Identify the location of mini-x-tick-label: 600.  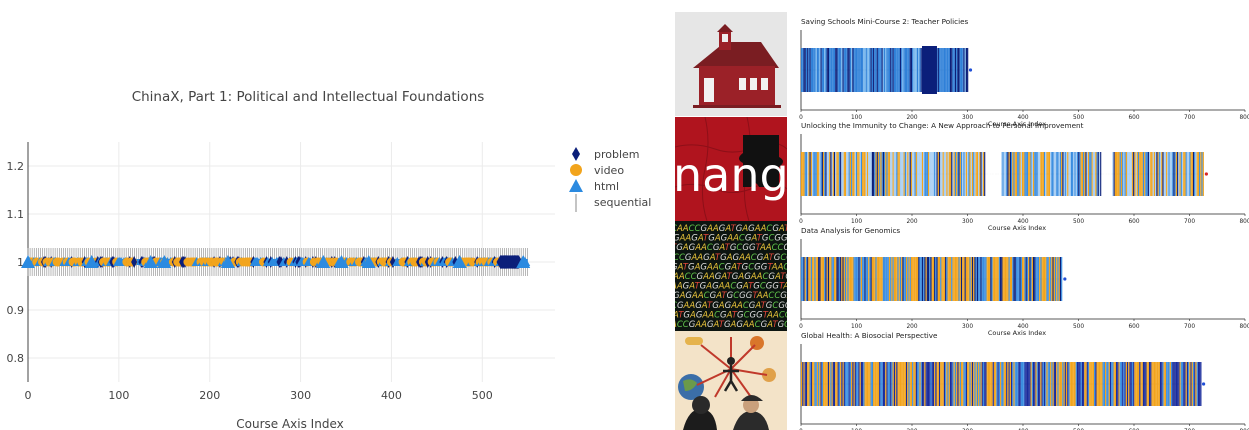
(1133, 222).